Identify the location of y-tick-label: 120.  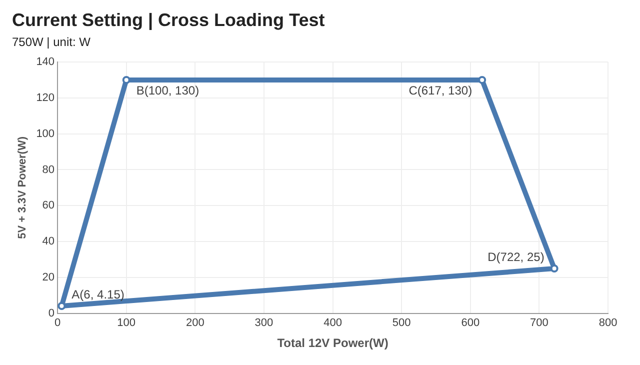
(45, 98).